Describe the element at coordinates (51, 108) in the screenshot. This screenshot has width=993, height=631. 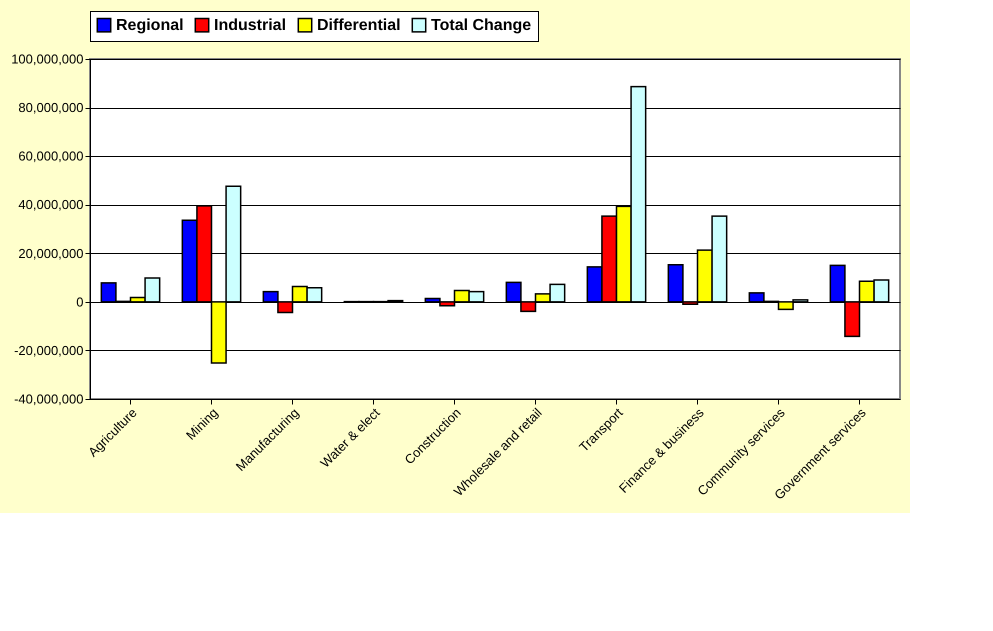
I see `y-tick-label: 80,000,000` at that location.